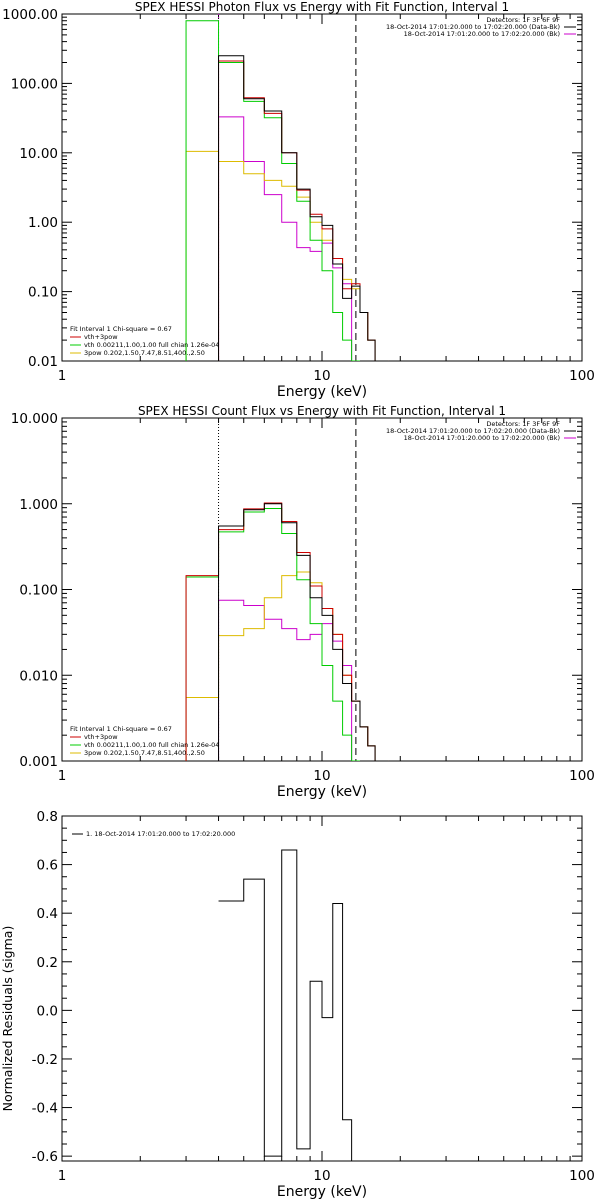 The image size is (600, 1200). I want to click on y-tick-label: 1.000, so click(38, 505).